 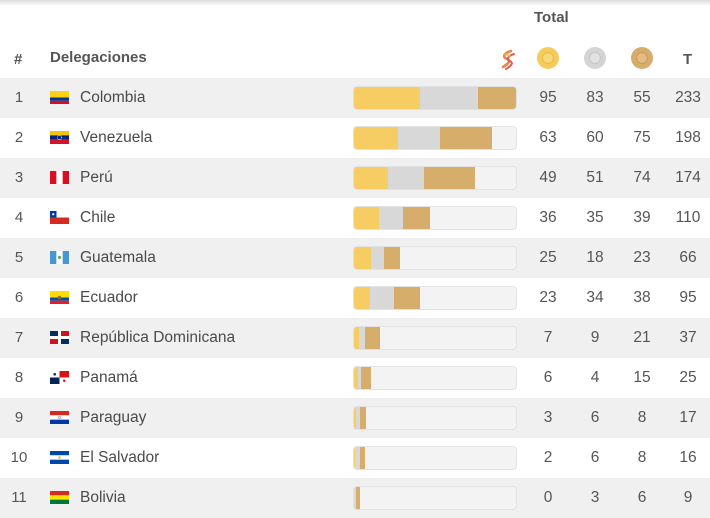 What do you see at coordinates (595, 137) in the screenshot?
I see `silver-count: 60` at bounding box center [595, 137].